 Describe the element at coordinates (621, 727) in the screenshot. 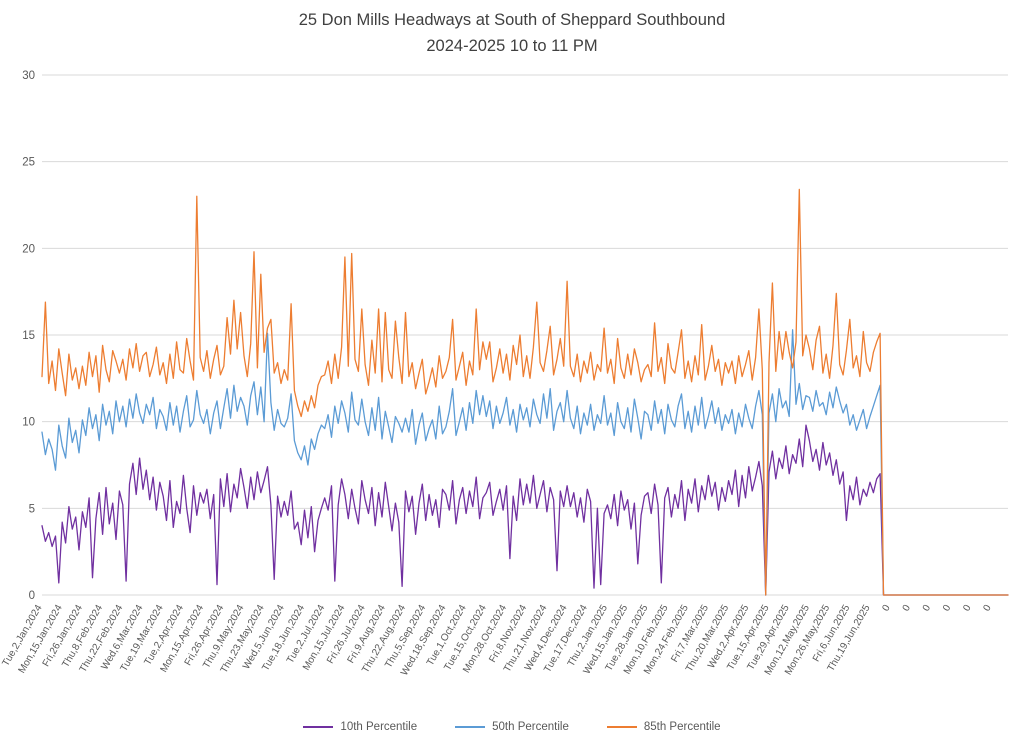

I see `legend-swatch-85th-percentile` at that location.